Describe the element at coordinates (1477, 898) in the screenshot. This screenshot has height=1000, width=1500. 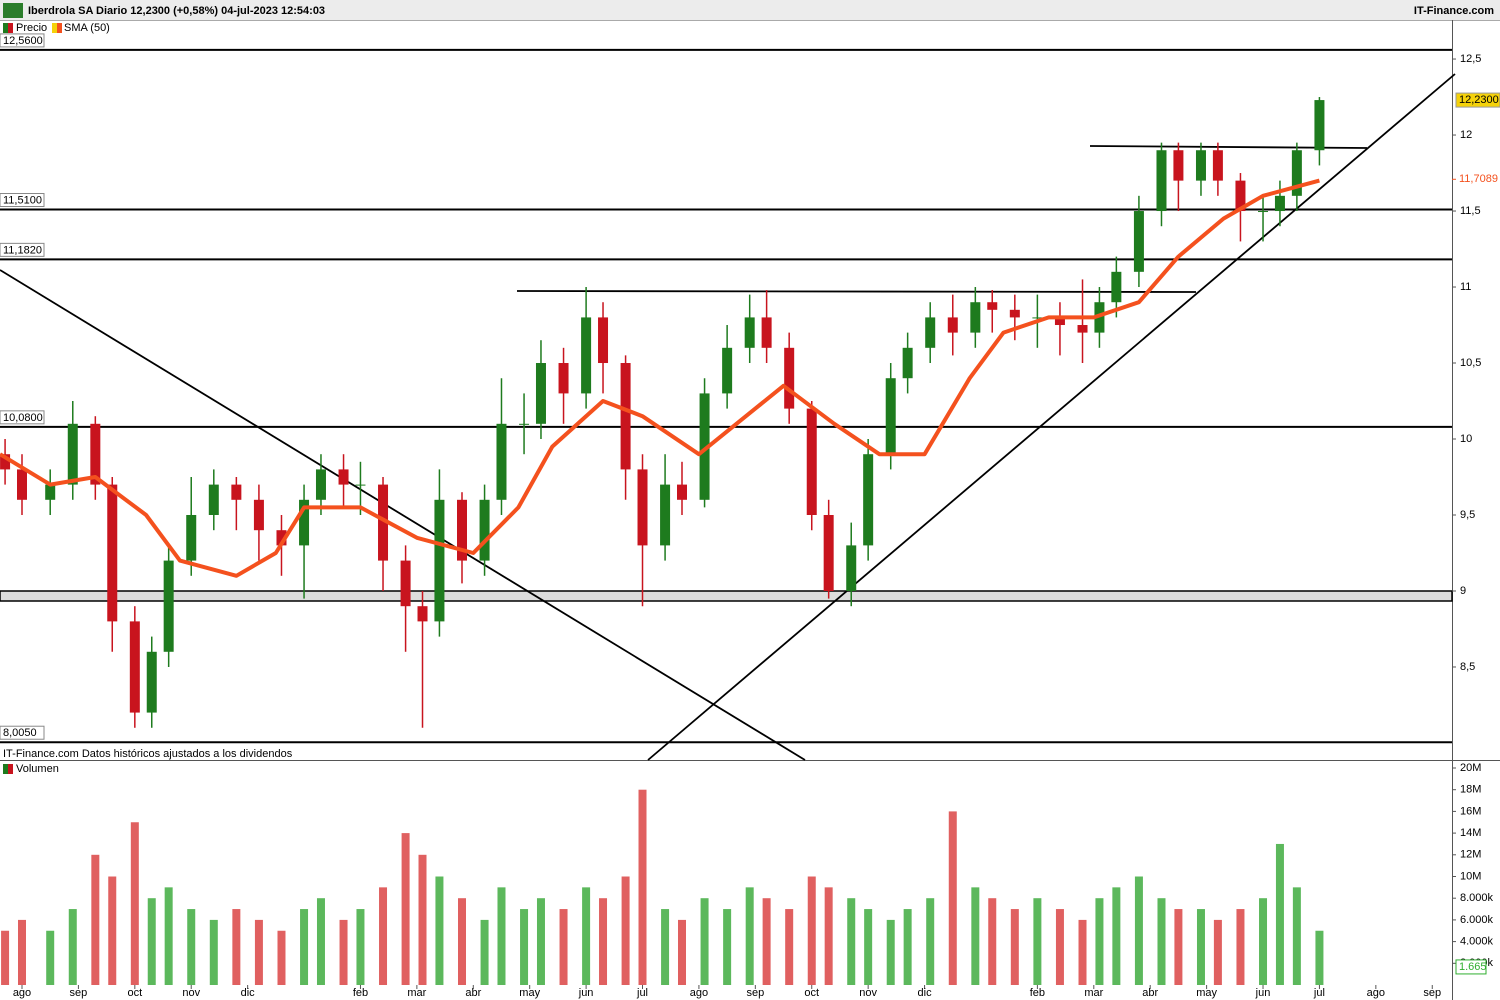
I see `y-tick-label: 8.000k` at that location.